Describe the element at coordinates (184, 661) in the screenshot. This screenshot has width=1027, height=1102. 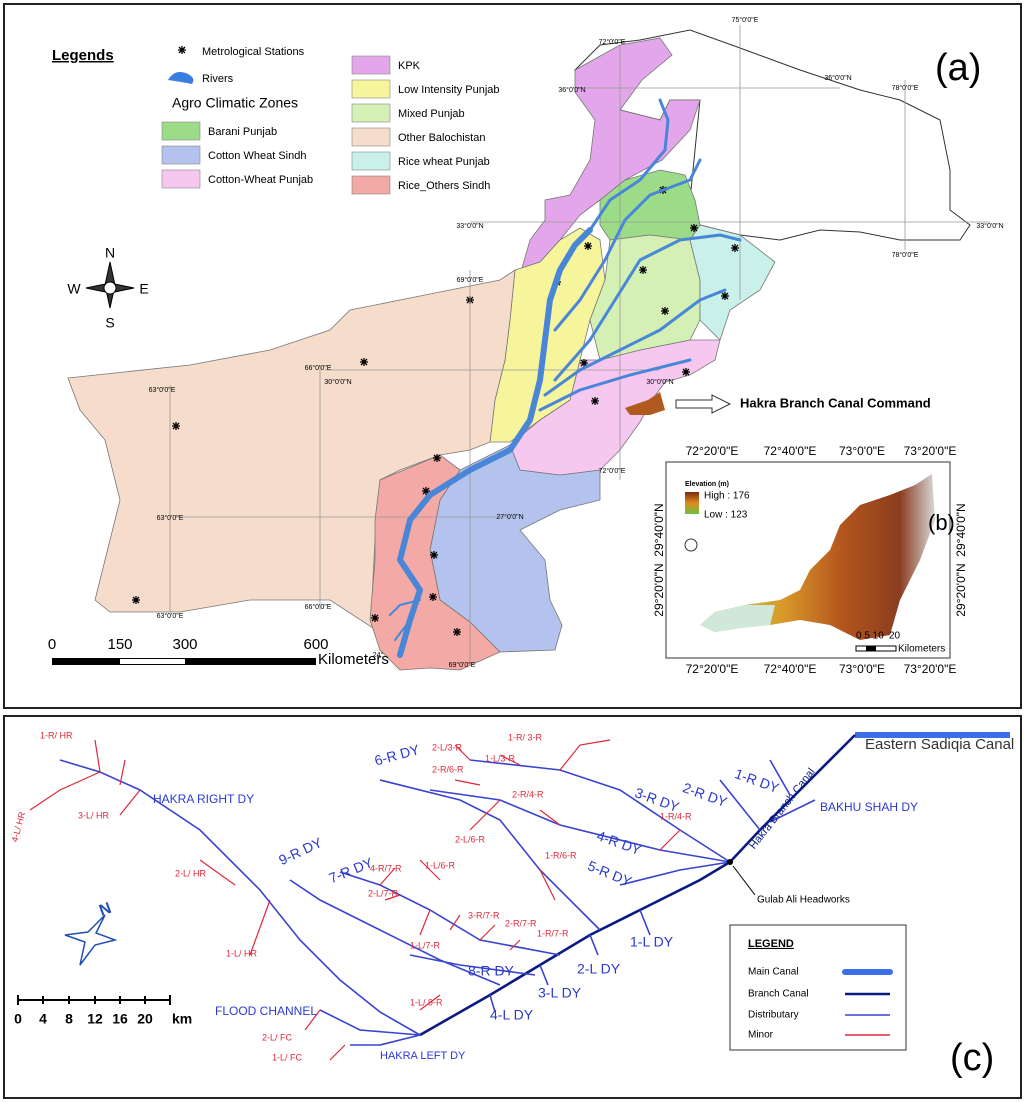
I see `scale-a` at that location.